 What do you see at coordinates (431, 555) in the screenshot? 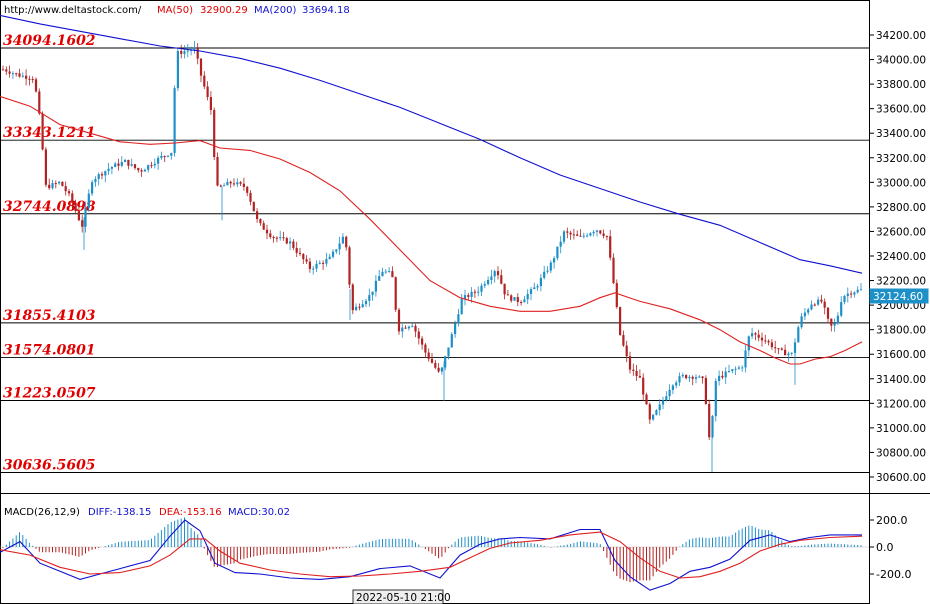
I see `macd-dea-line` at bounding box center [431, 555].